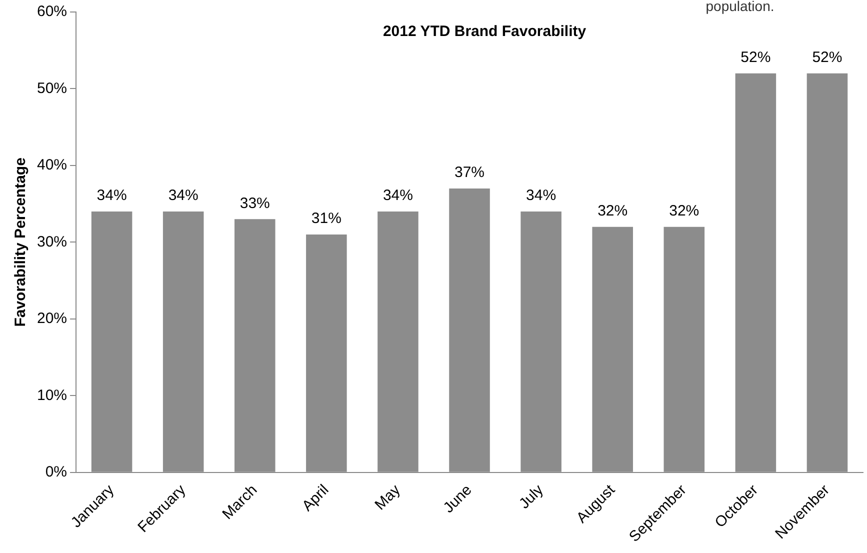 The width and height of the screenshot is (867, 553). What do you see at coordinates (255, 203) in the screenshot?
I see `data-label: 33%` at bounding box center [255, 203].